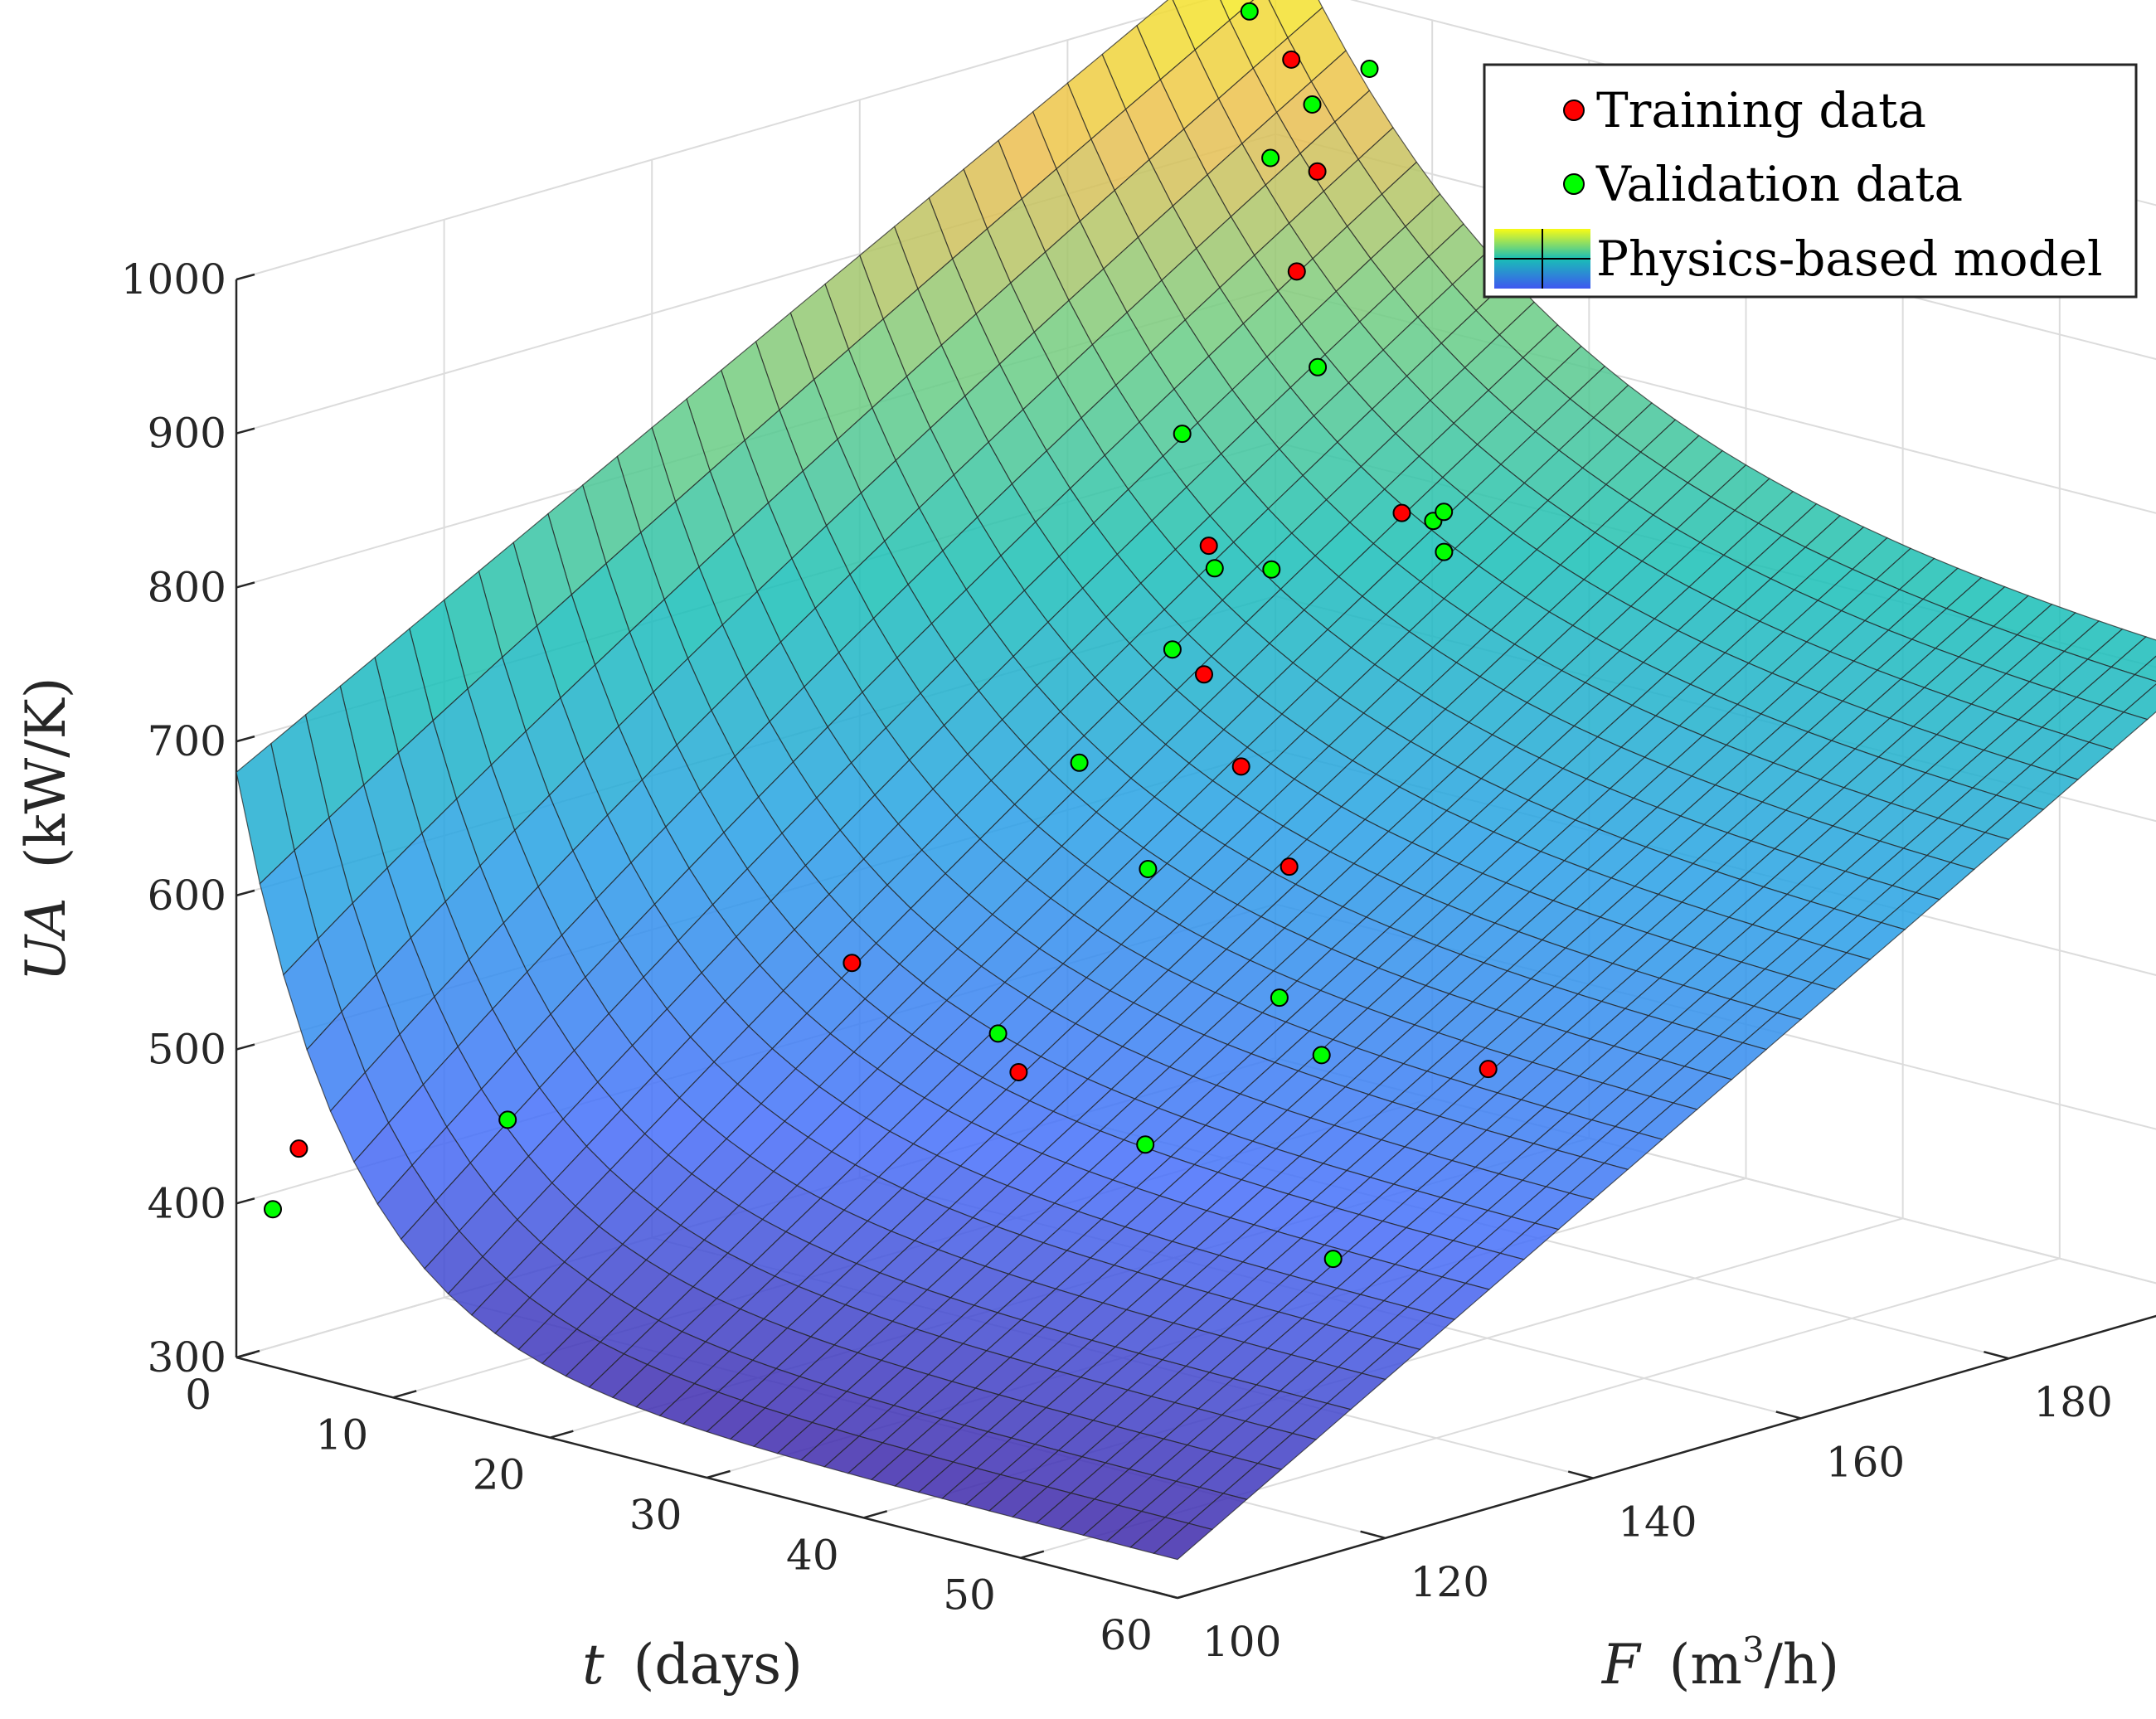 The height and width of the screenshot is (1719, 2156). What do you see at coordinates (1241, 1642) in the screenshot?
I see `y-tick-label: 100` at bounding box center [1241, 1642].